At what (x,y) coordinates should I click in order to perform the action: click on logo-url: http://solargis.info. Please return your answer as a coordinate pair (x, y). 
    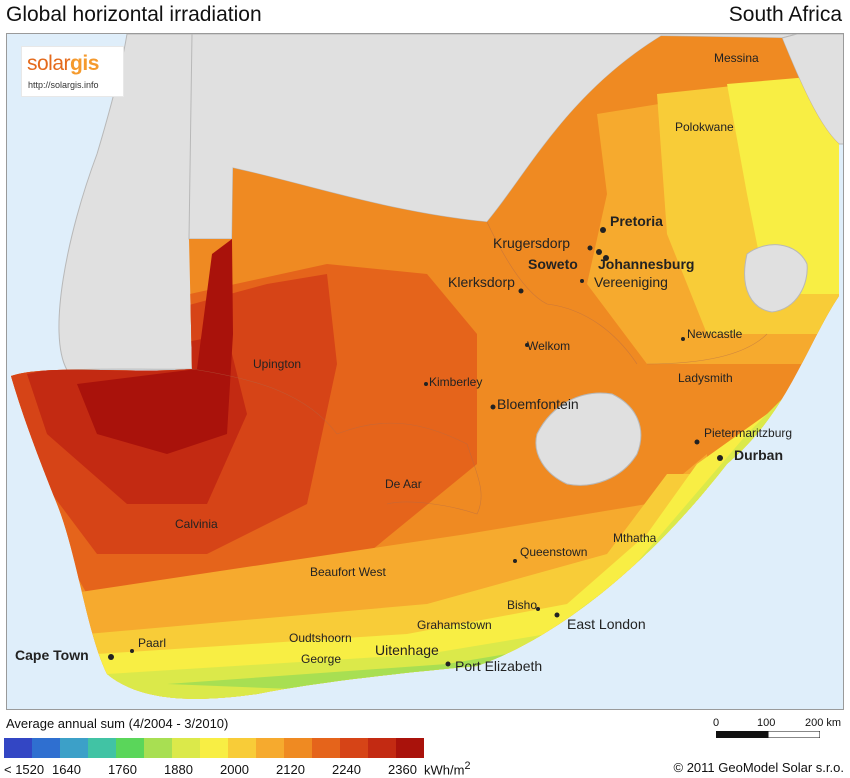
    Looking at the image, I should click on (63, 85).